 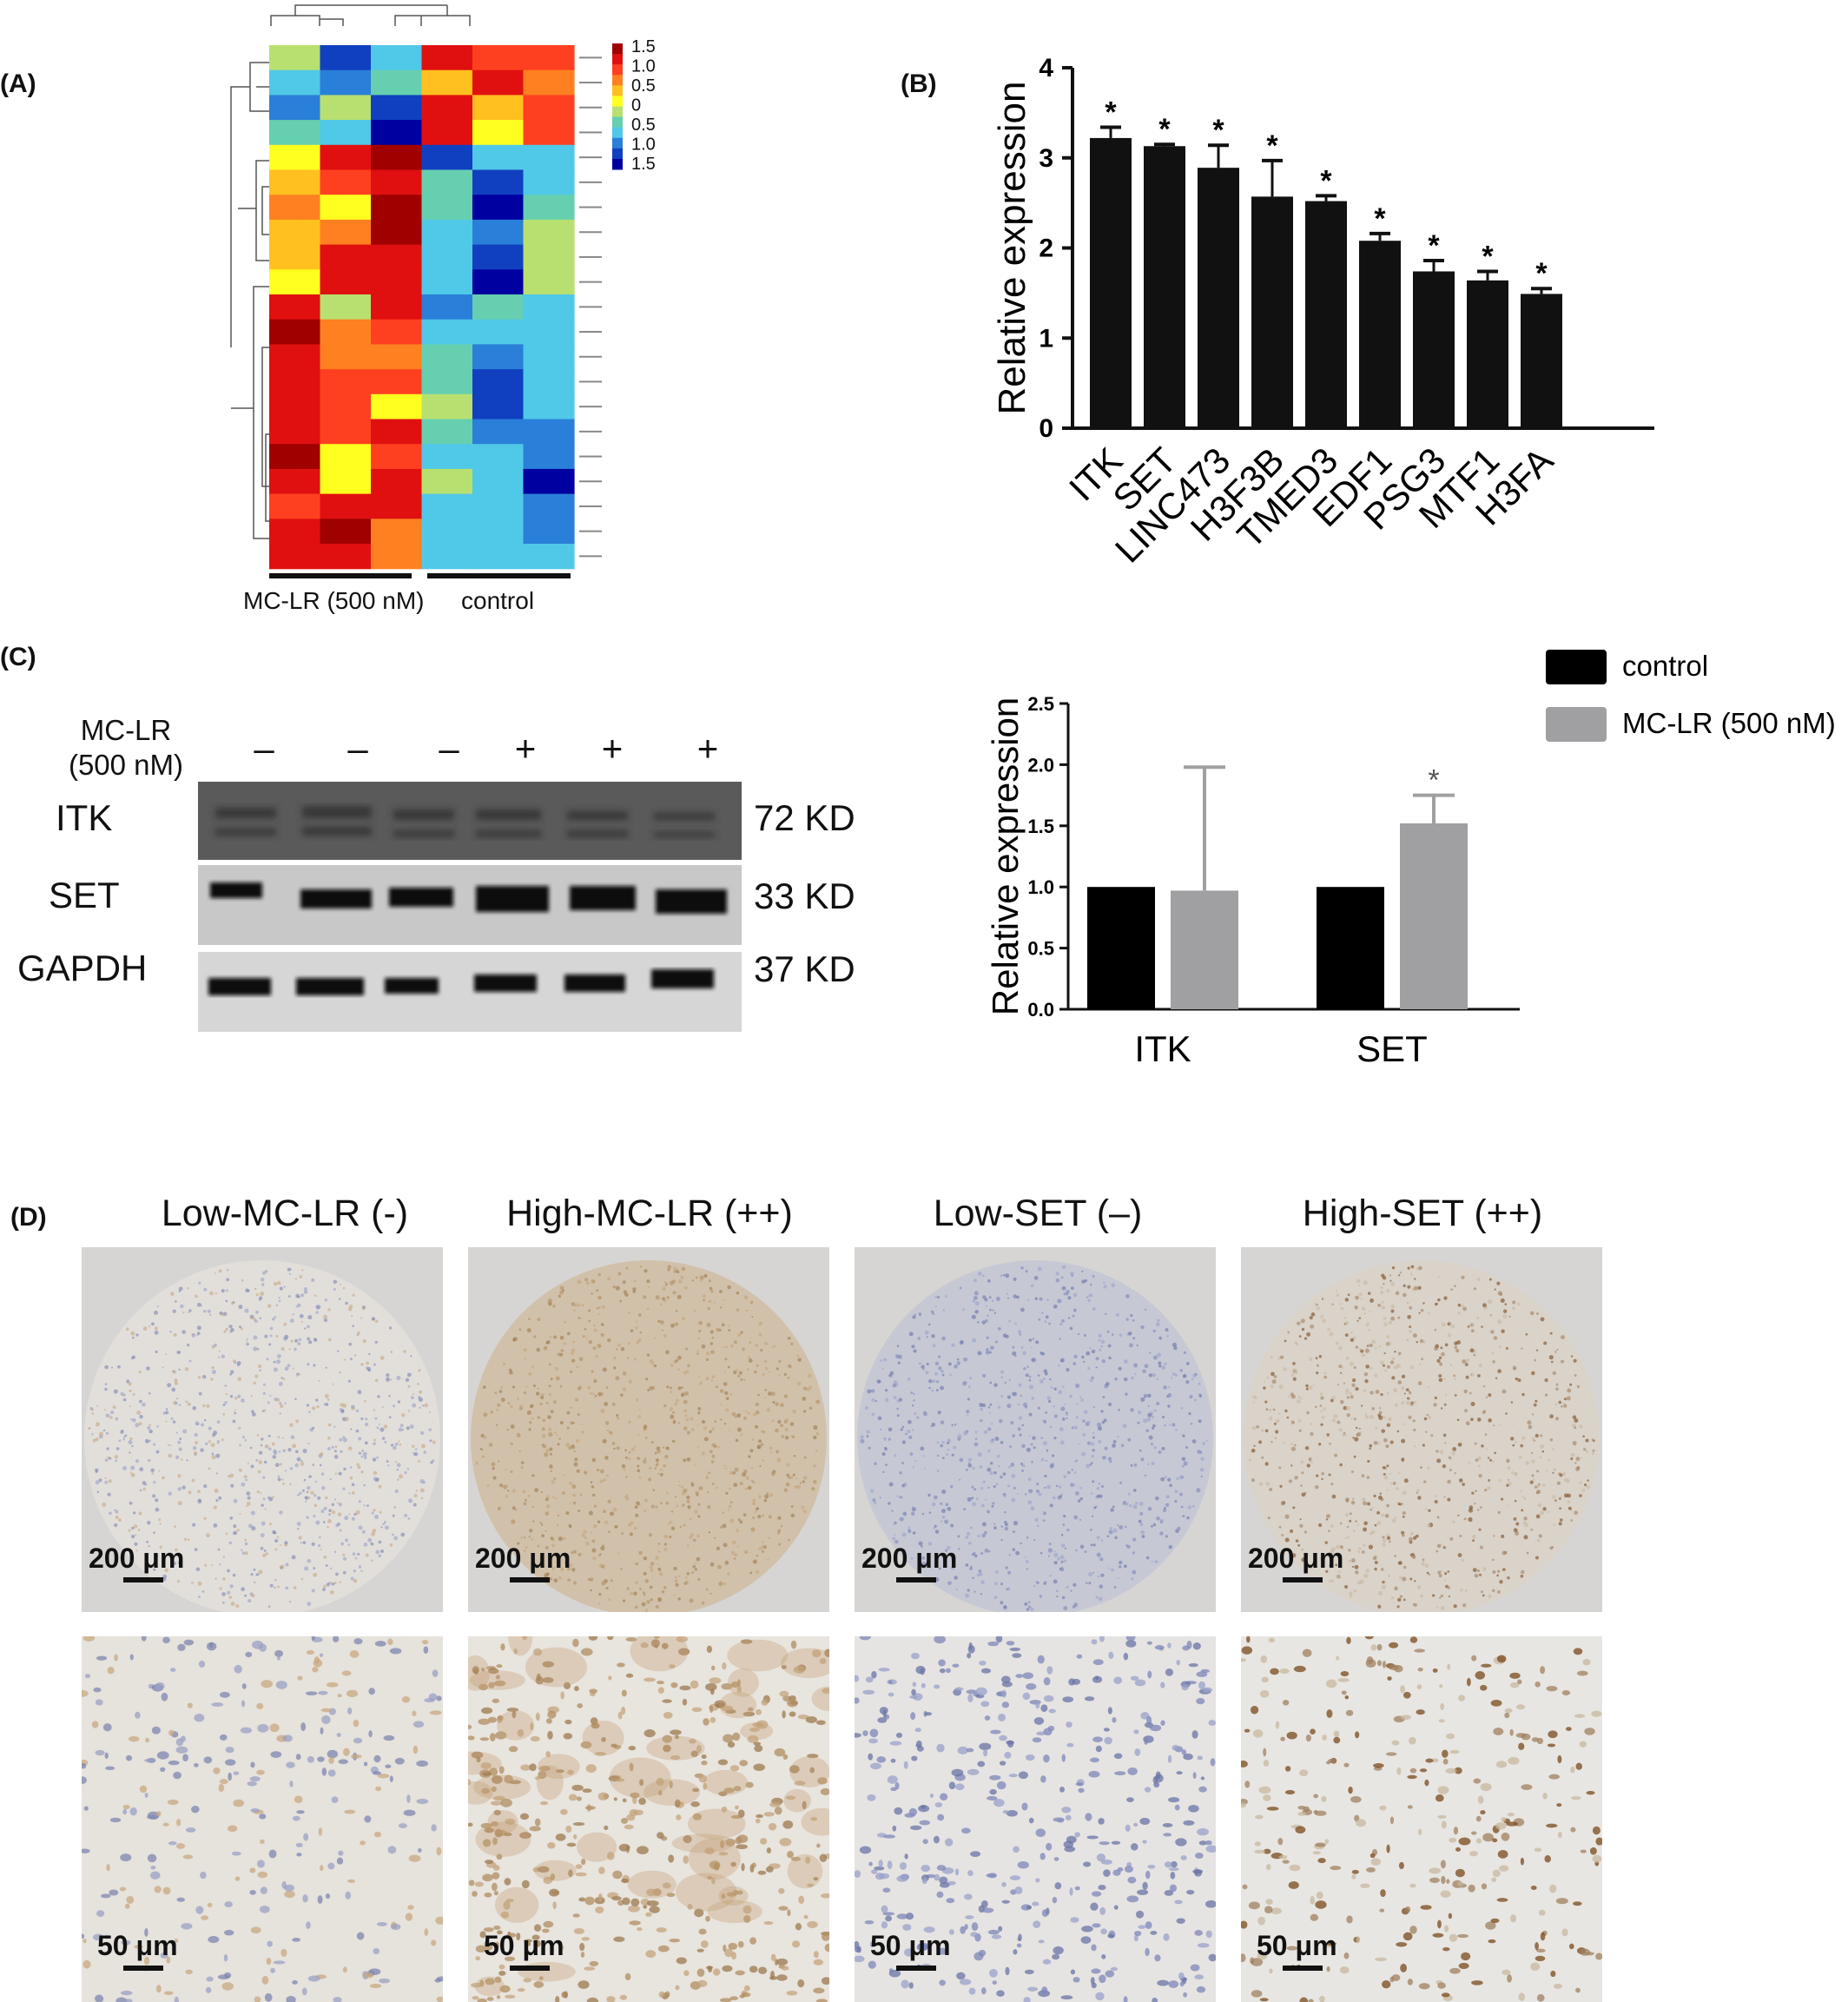 What do you see at coordinates (264, 748) in the screenshot?
I see `blot-sign: –` at bounding box center [264, 748].